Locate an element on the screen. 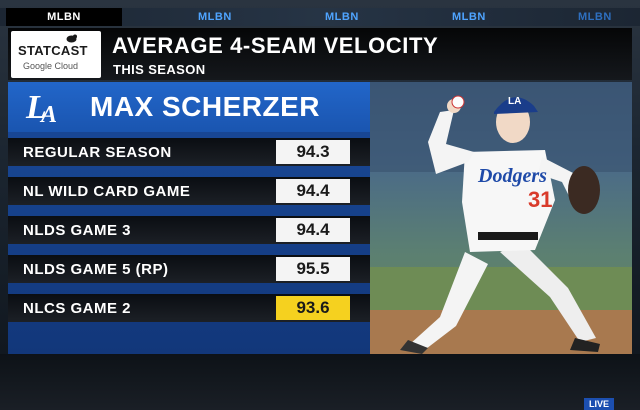  stat-row-label: NL WILD CARD GAME is located at coordinates (107, 191).